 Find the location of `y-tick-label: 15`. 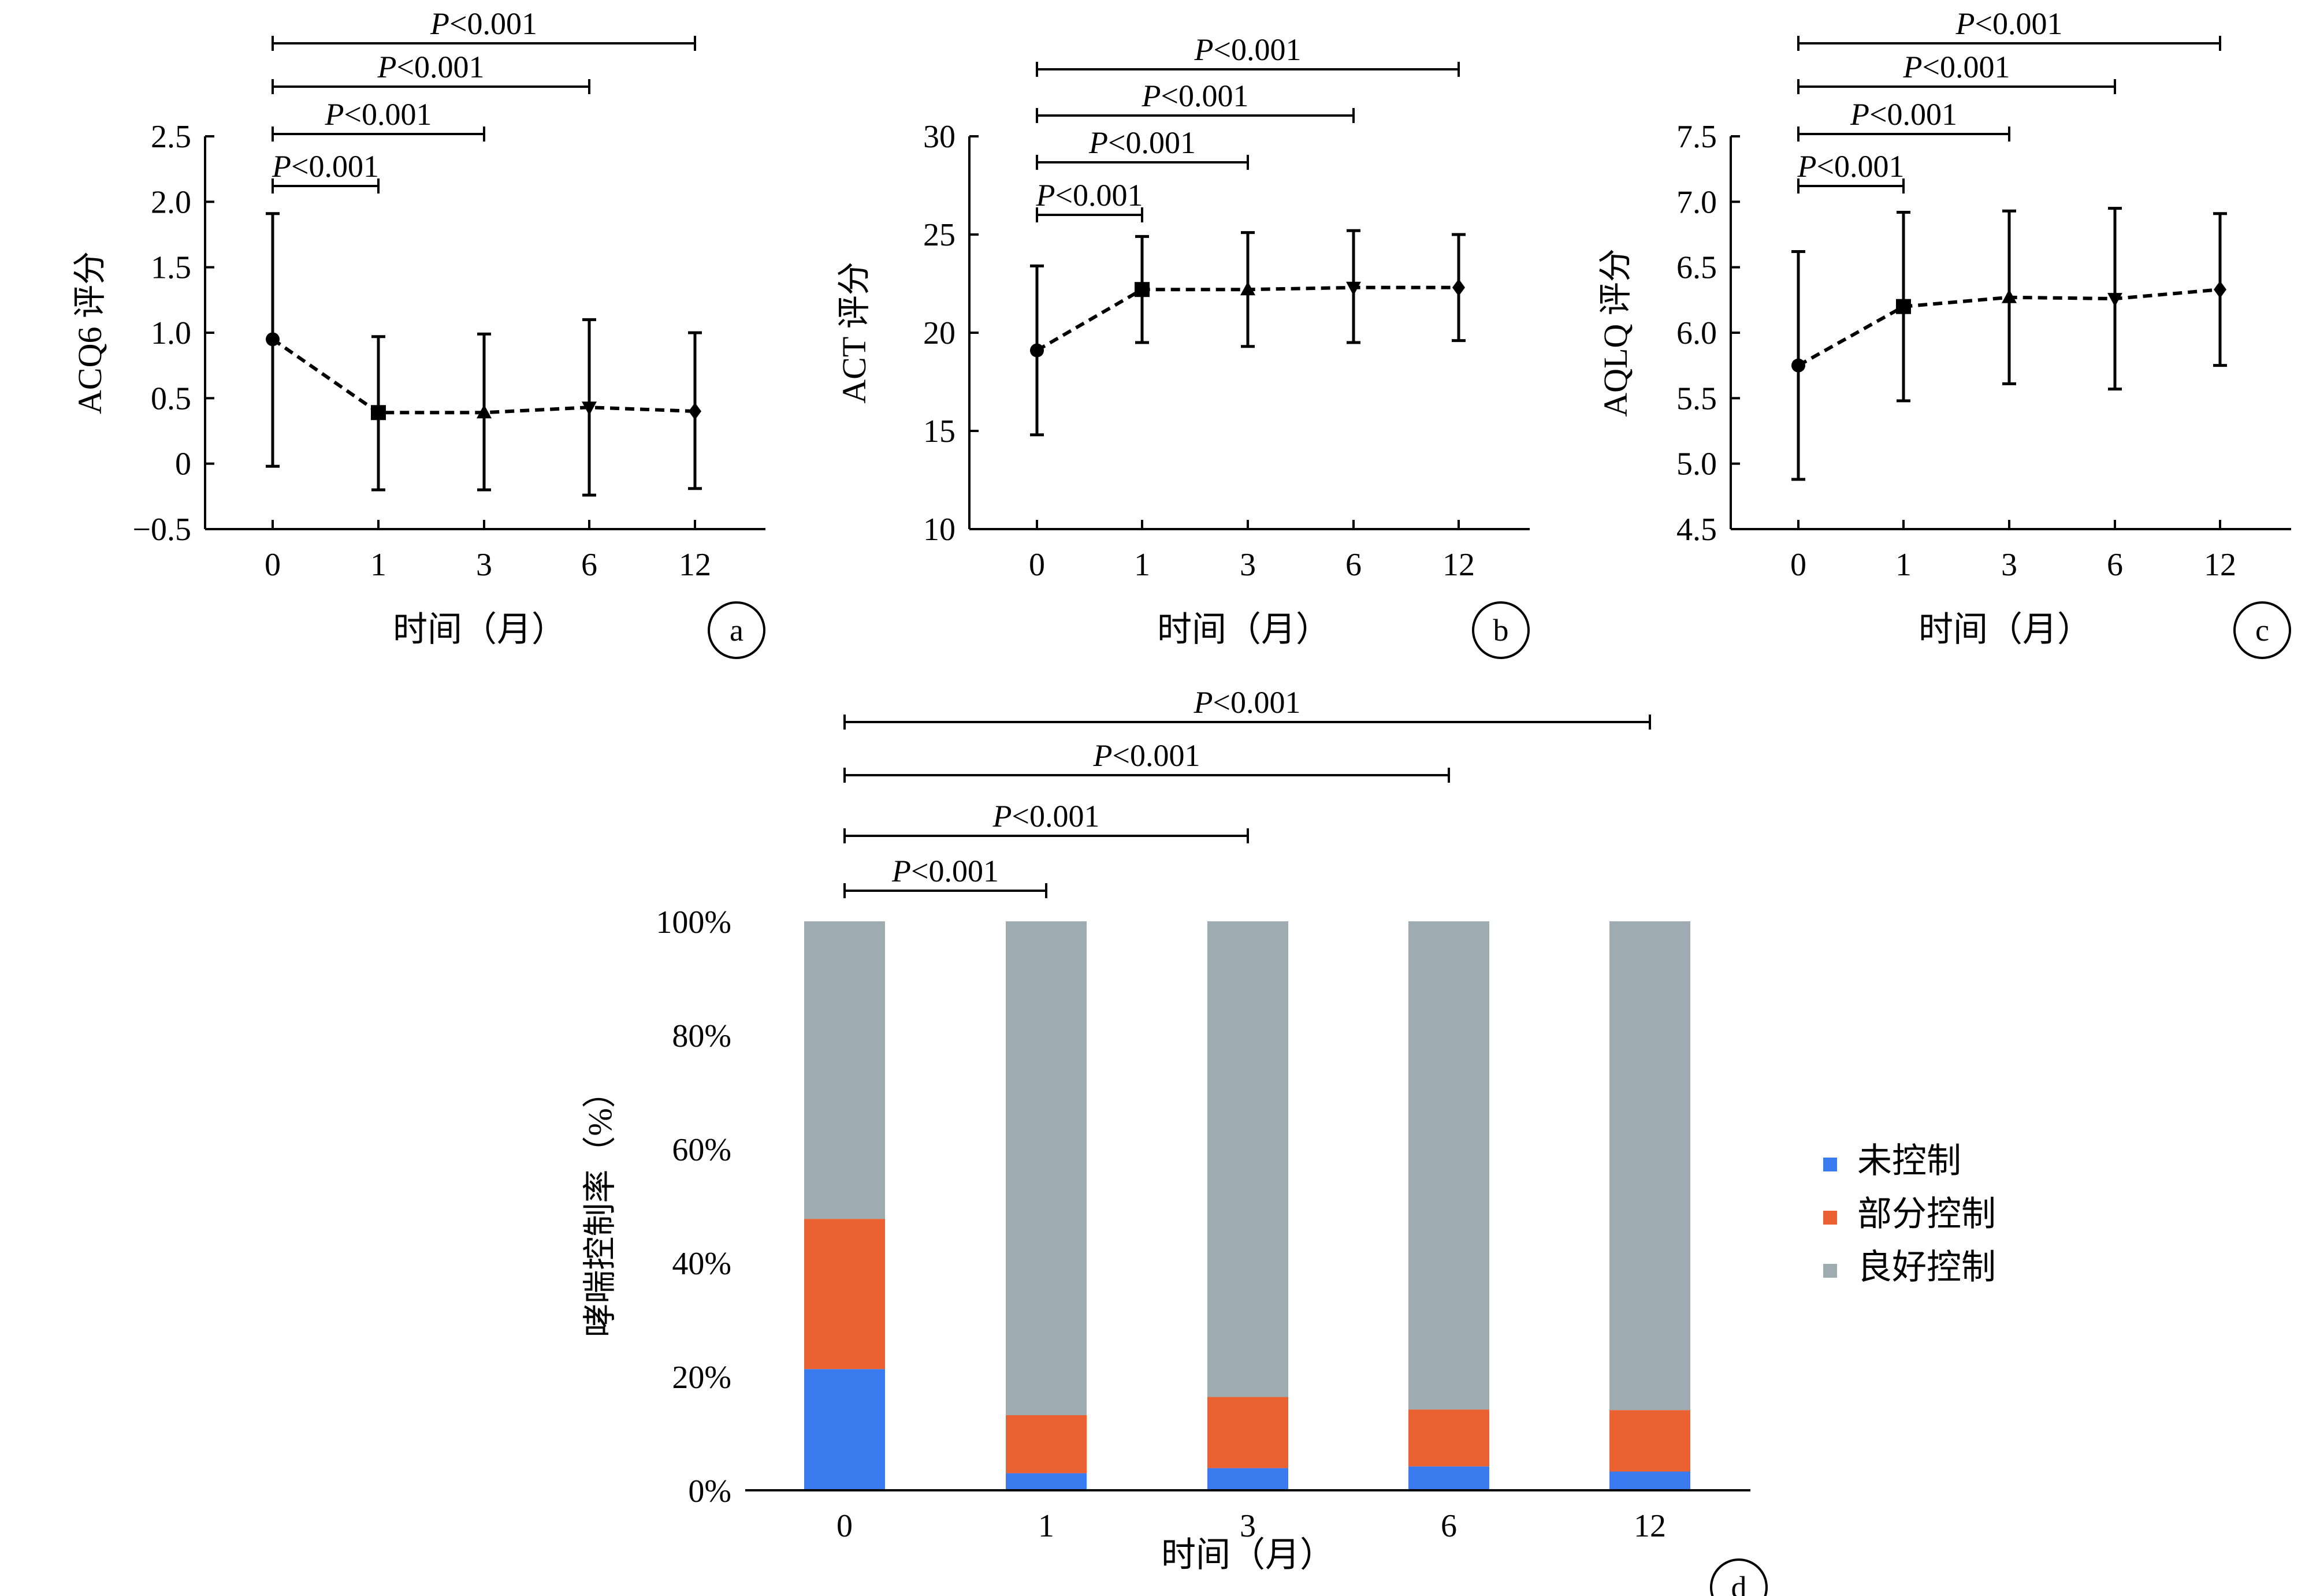

y-tick-label: 15 is located at coordinates (939, 432).